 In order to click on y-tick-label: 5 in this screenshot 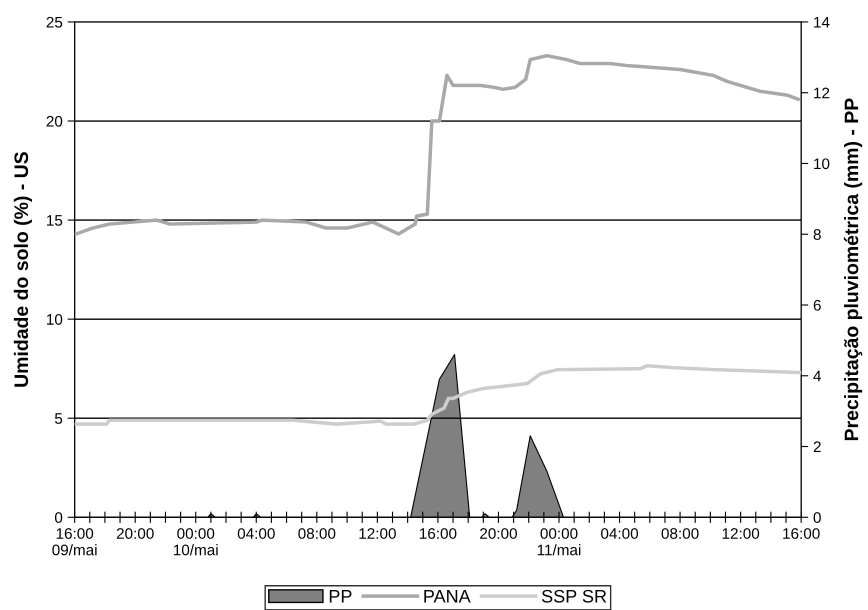, I will do `click(58, 418)`.